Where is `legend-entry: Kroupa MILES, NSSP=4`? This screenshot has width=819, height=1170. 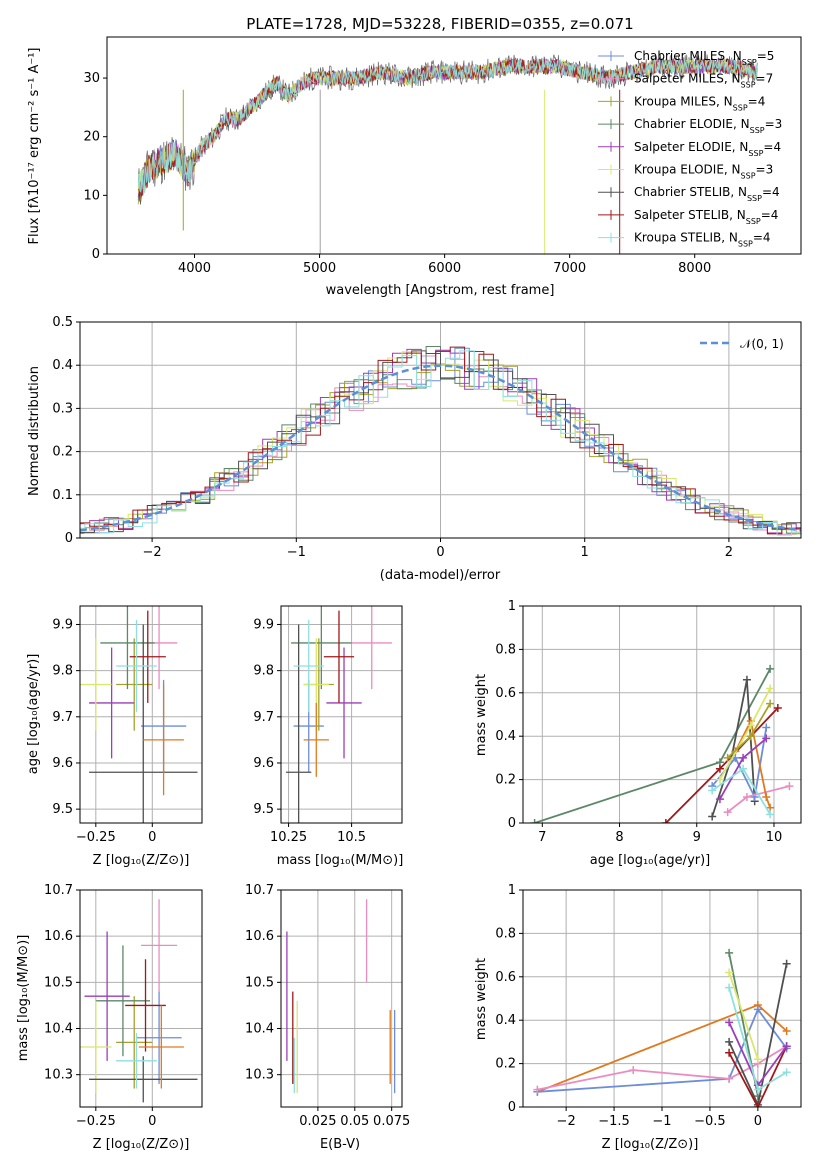 legend-entry: Kroupa MILES, NSSP=4 is located at coordinates (699, 103).